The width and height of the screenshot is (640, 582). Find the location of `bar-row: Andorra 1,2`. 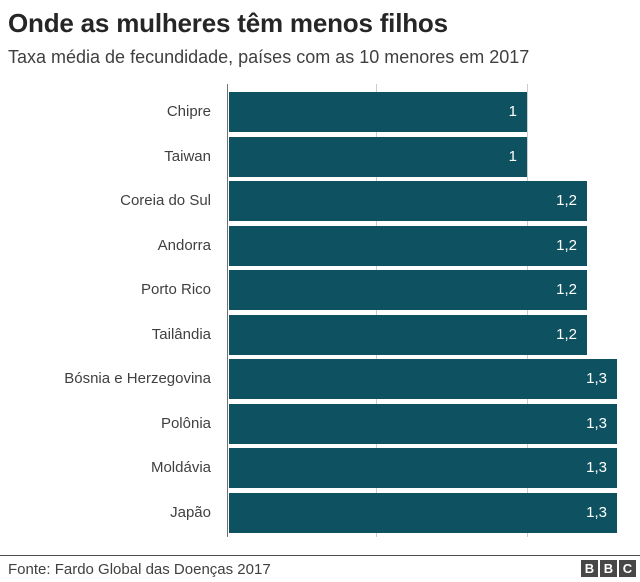

bar-row: Andorra 1,2 is located at coordinates (320, 245).